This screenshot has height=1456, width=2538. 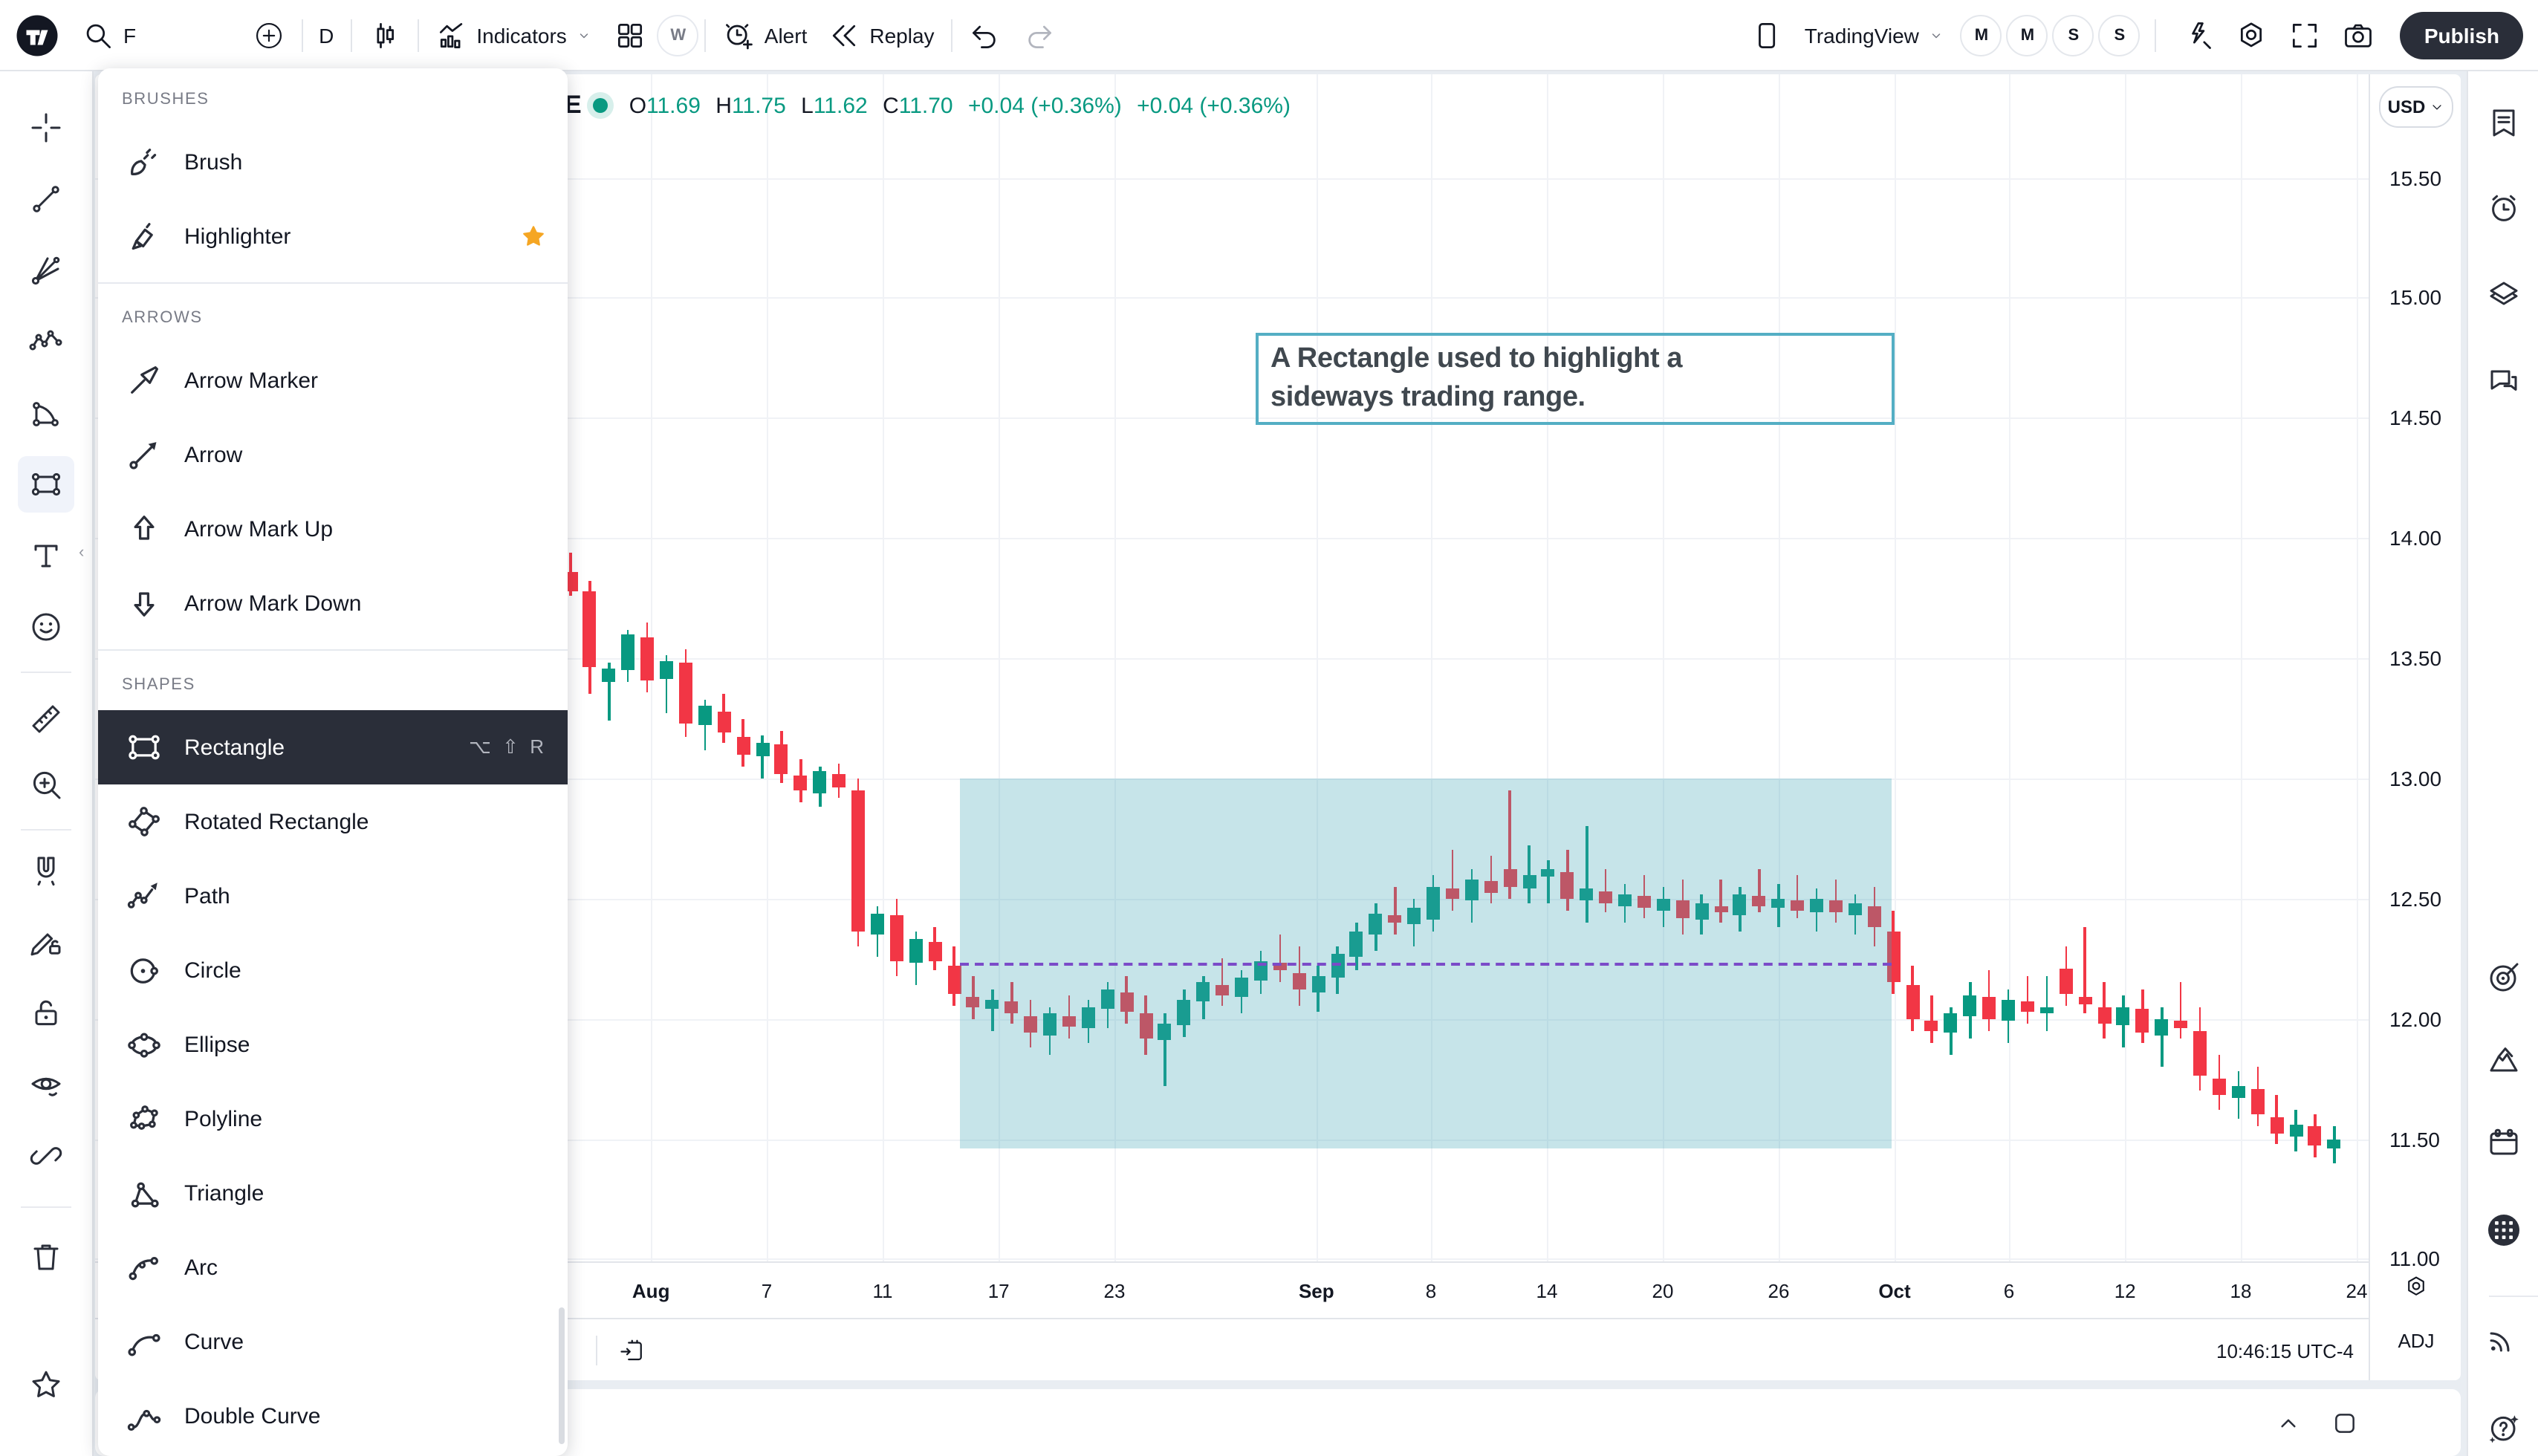 I want to click on time-axis: Aug 7 11 17 23 Sep 8 14 20 26 Oct 6 12 18 24, so click(x=1232, y=1290).